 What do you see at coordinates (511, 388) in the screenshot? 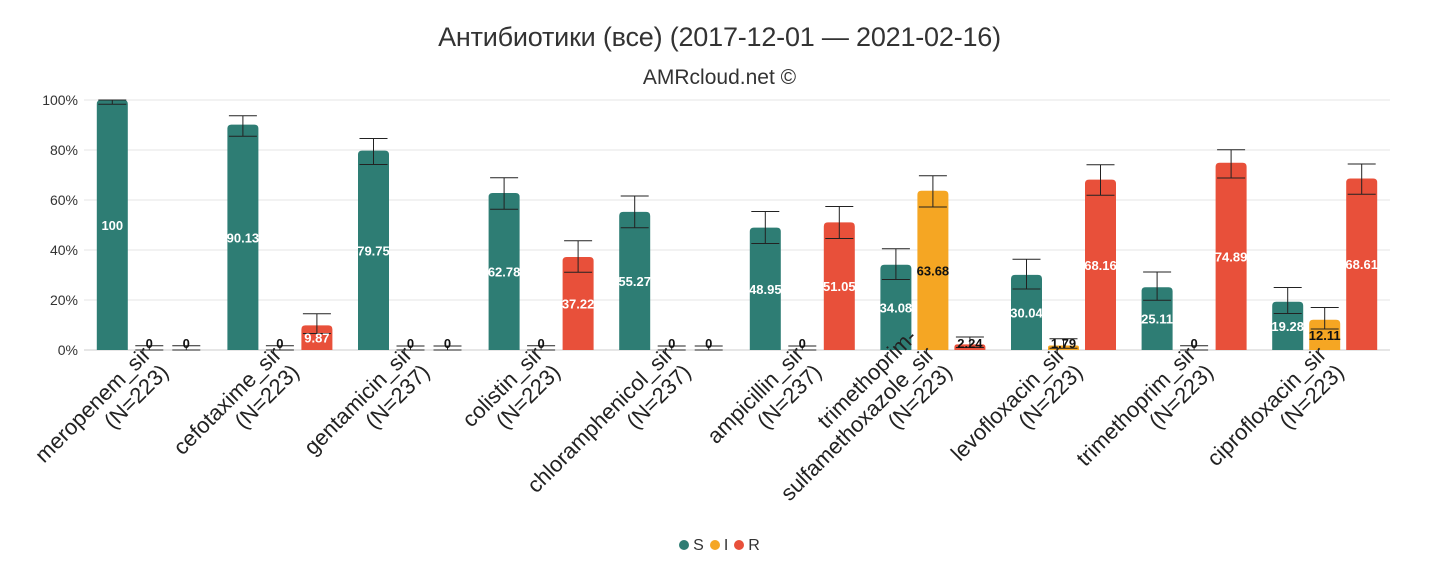
I see `x-tick-label: colistin_sir(N=223)` at bounding box center [511, 388].